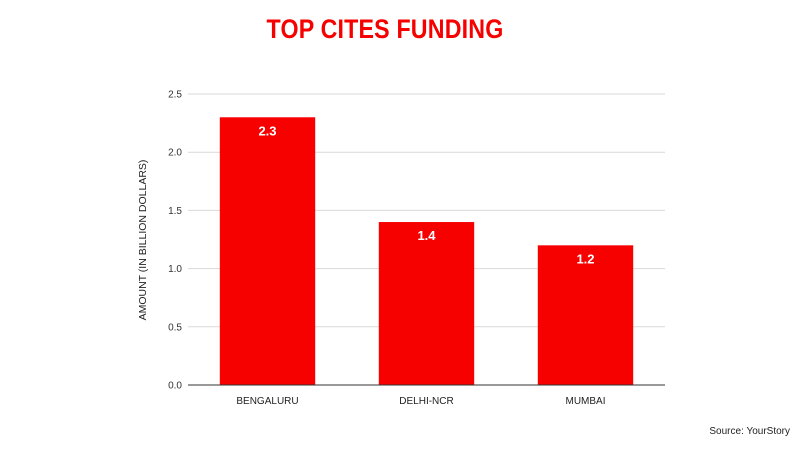 The height and width of the screenshot is (450, 800). Describe the element at coordinates (267, 401) in the screenshot. I see `x-category-label: BENGALURU` at that location.